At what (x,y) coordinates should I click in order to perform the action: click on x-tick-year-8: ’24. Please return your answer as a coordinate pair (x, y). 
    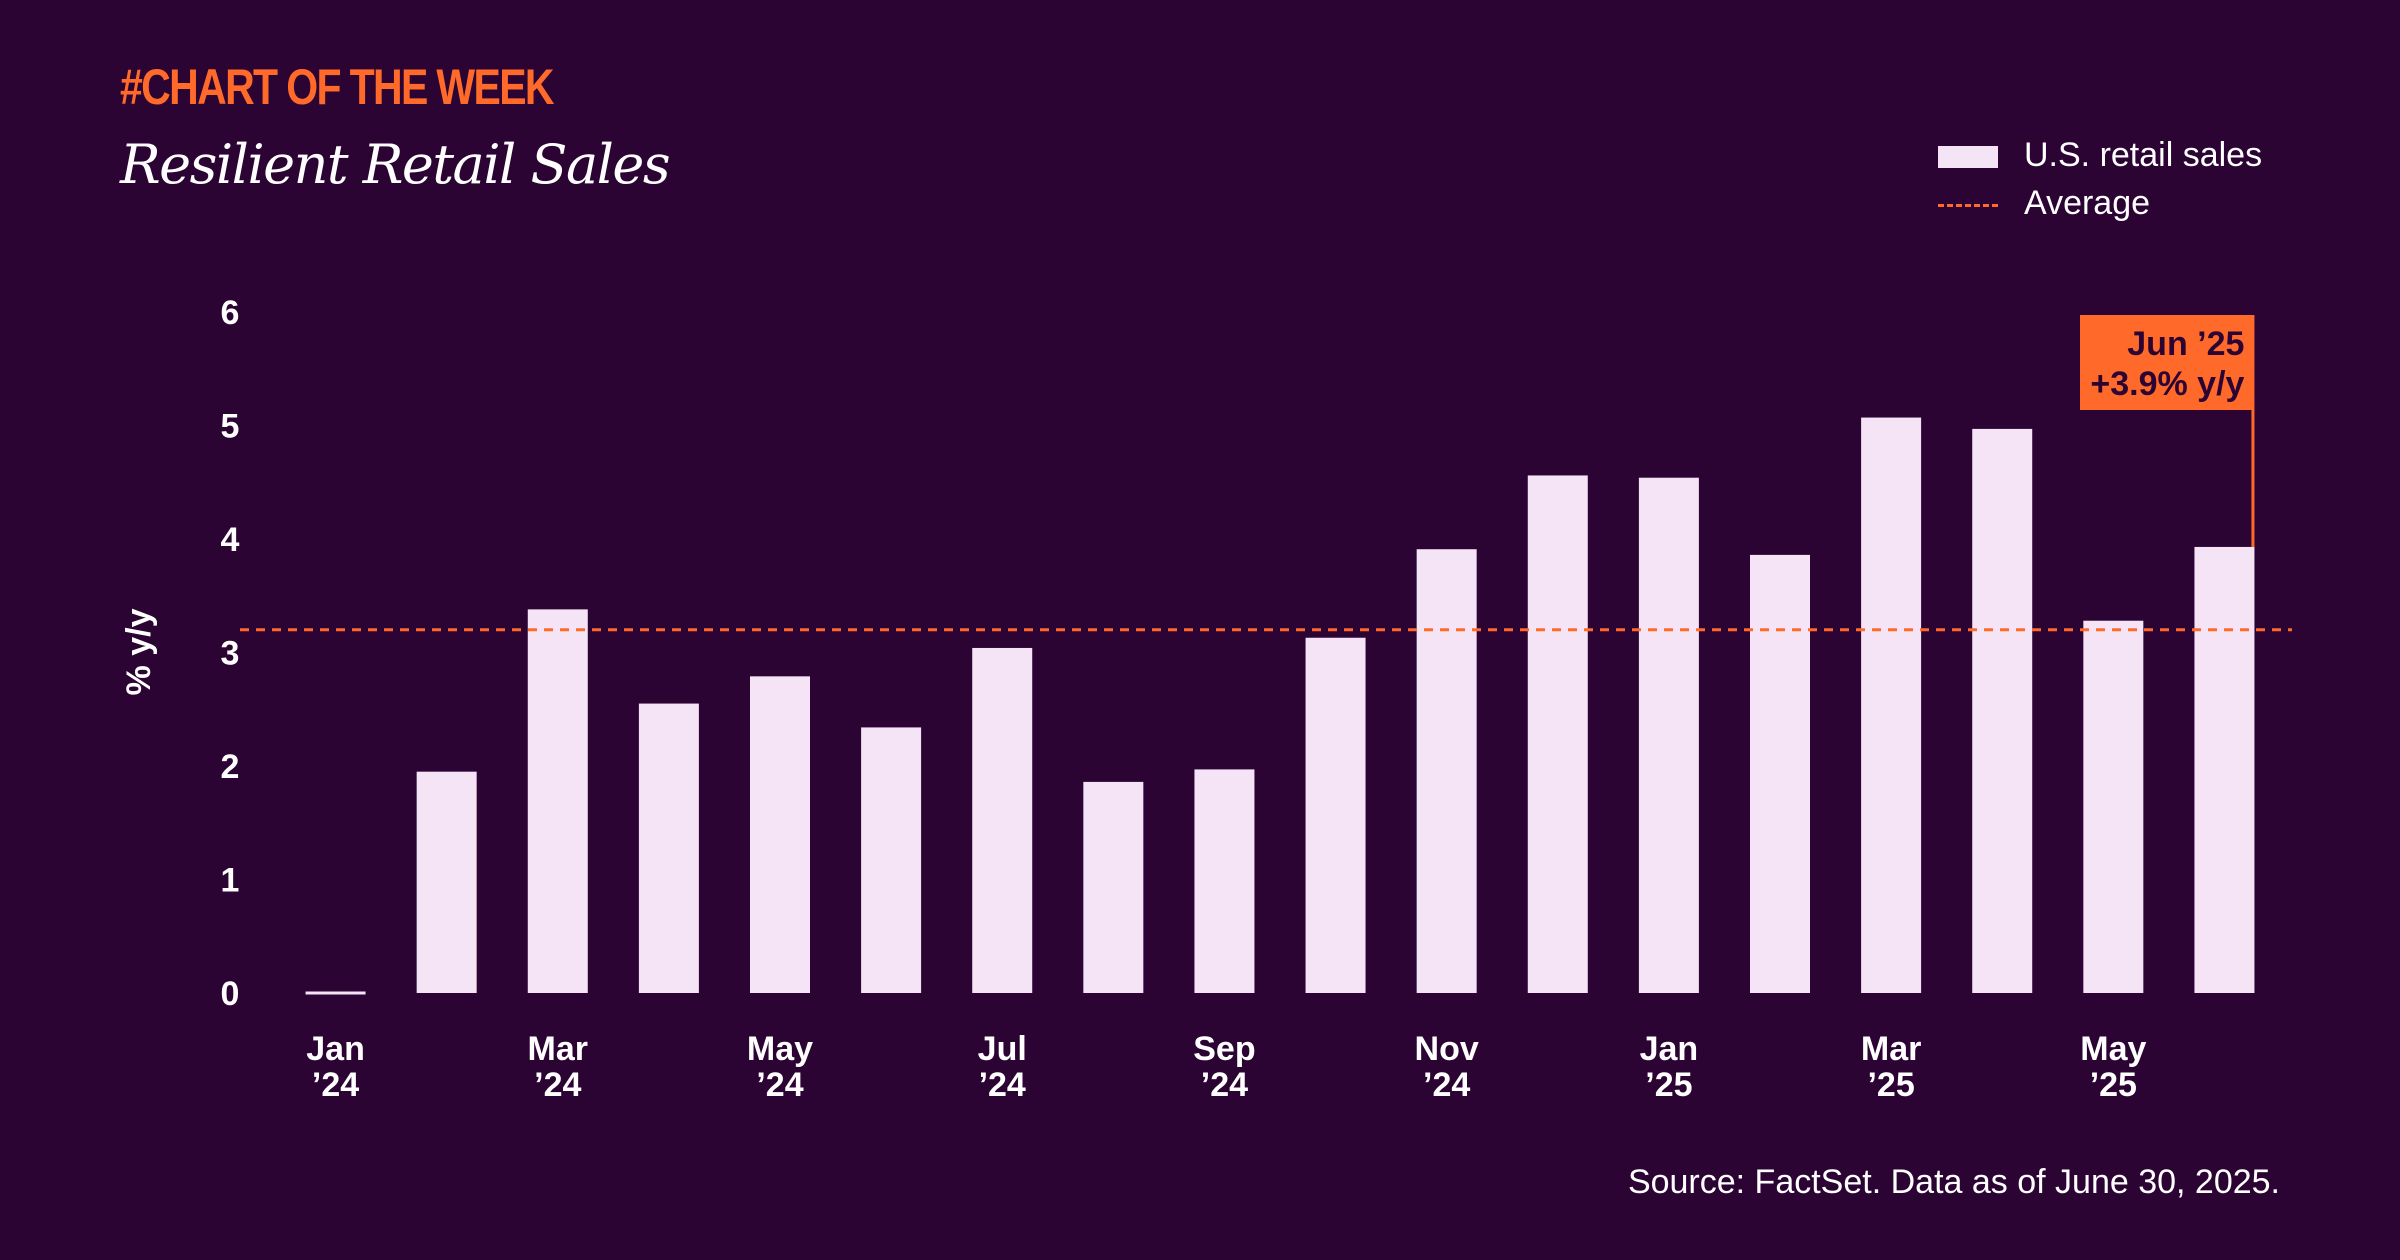
    Looking at the image, I should click on (1224, 1085).